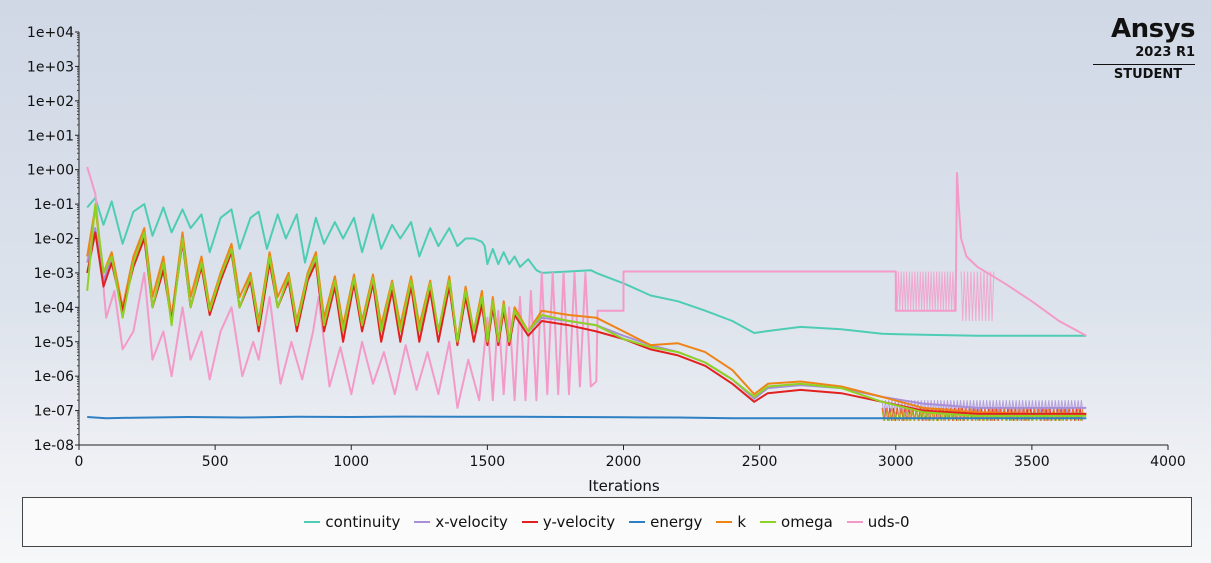 The height and width of the screenshot is (563, 1211). What do you see at coordinates (54, 377) in the screenshot?
I see `y-tick-label: 1e-06` at bounding box center [54, 377].